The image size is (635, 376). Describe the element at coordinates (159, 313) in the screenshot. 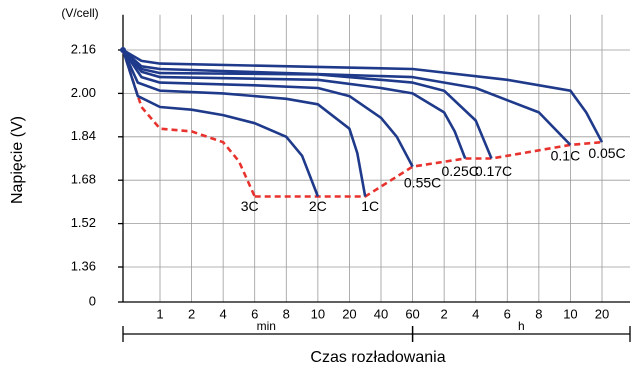

I see `x-tick-label: 1` at that location.